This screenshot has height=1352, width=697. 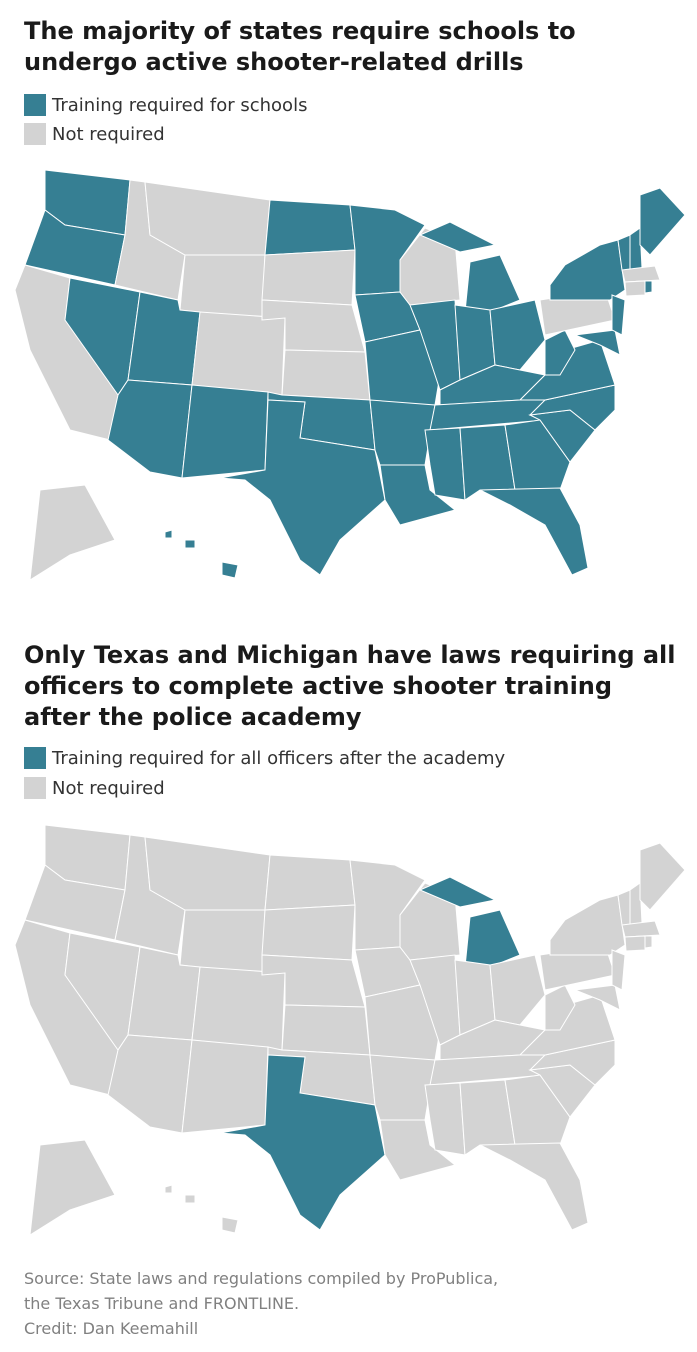 I want to click on legend-label: Training required for schools, so click(x=180, y=105).